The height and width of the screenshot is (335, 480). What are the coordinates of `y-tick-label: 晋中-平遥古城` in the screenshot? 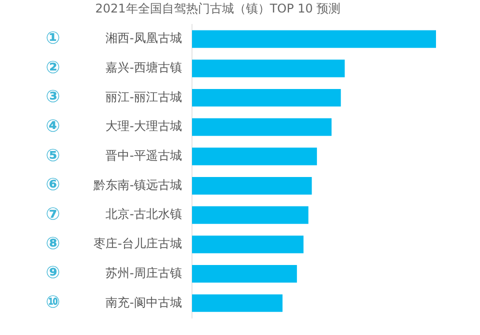 It's located at (144, 155).